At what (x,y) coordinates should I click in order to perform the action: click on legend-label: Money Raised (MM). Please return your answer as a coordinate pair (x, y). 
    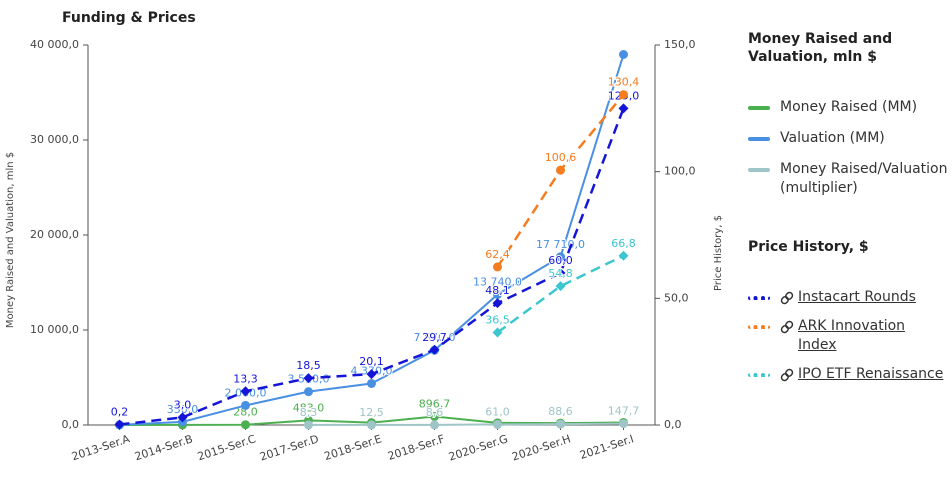
    Looking at the image, I should click on (849, 107).